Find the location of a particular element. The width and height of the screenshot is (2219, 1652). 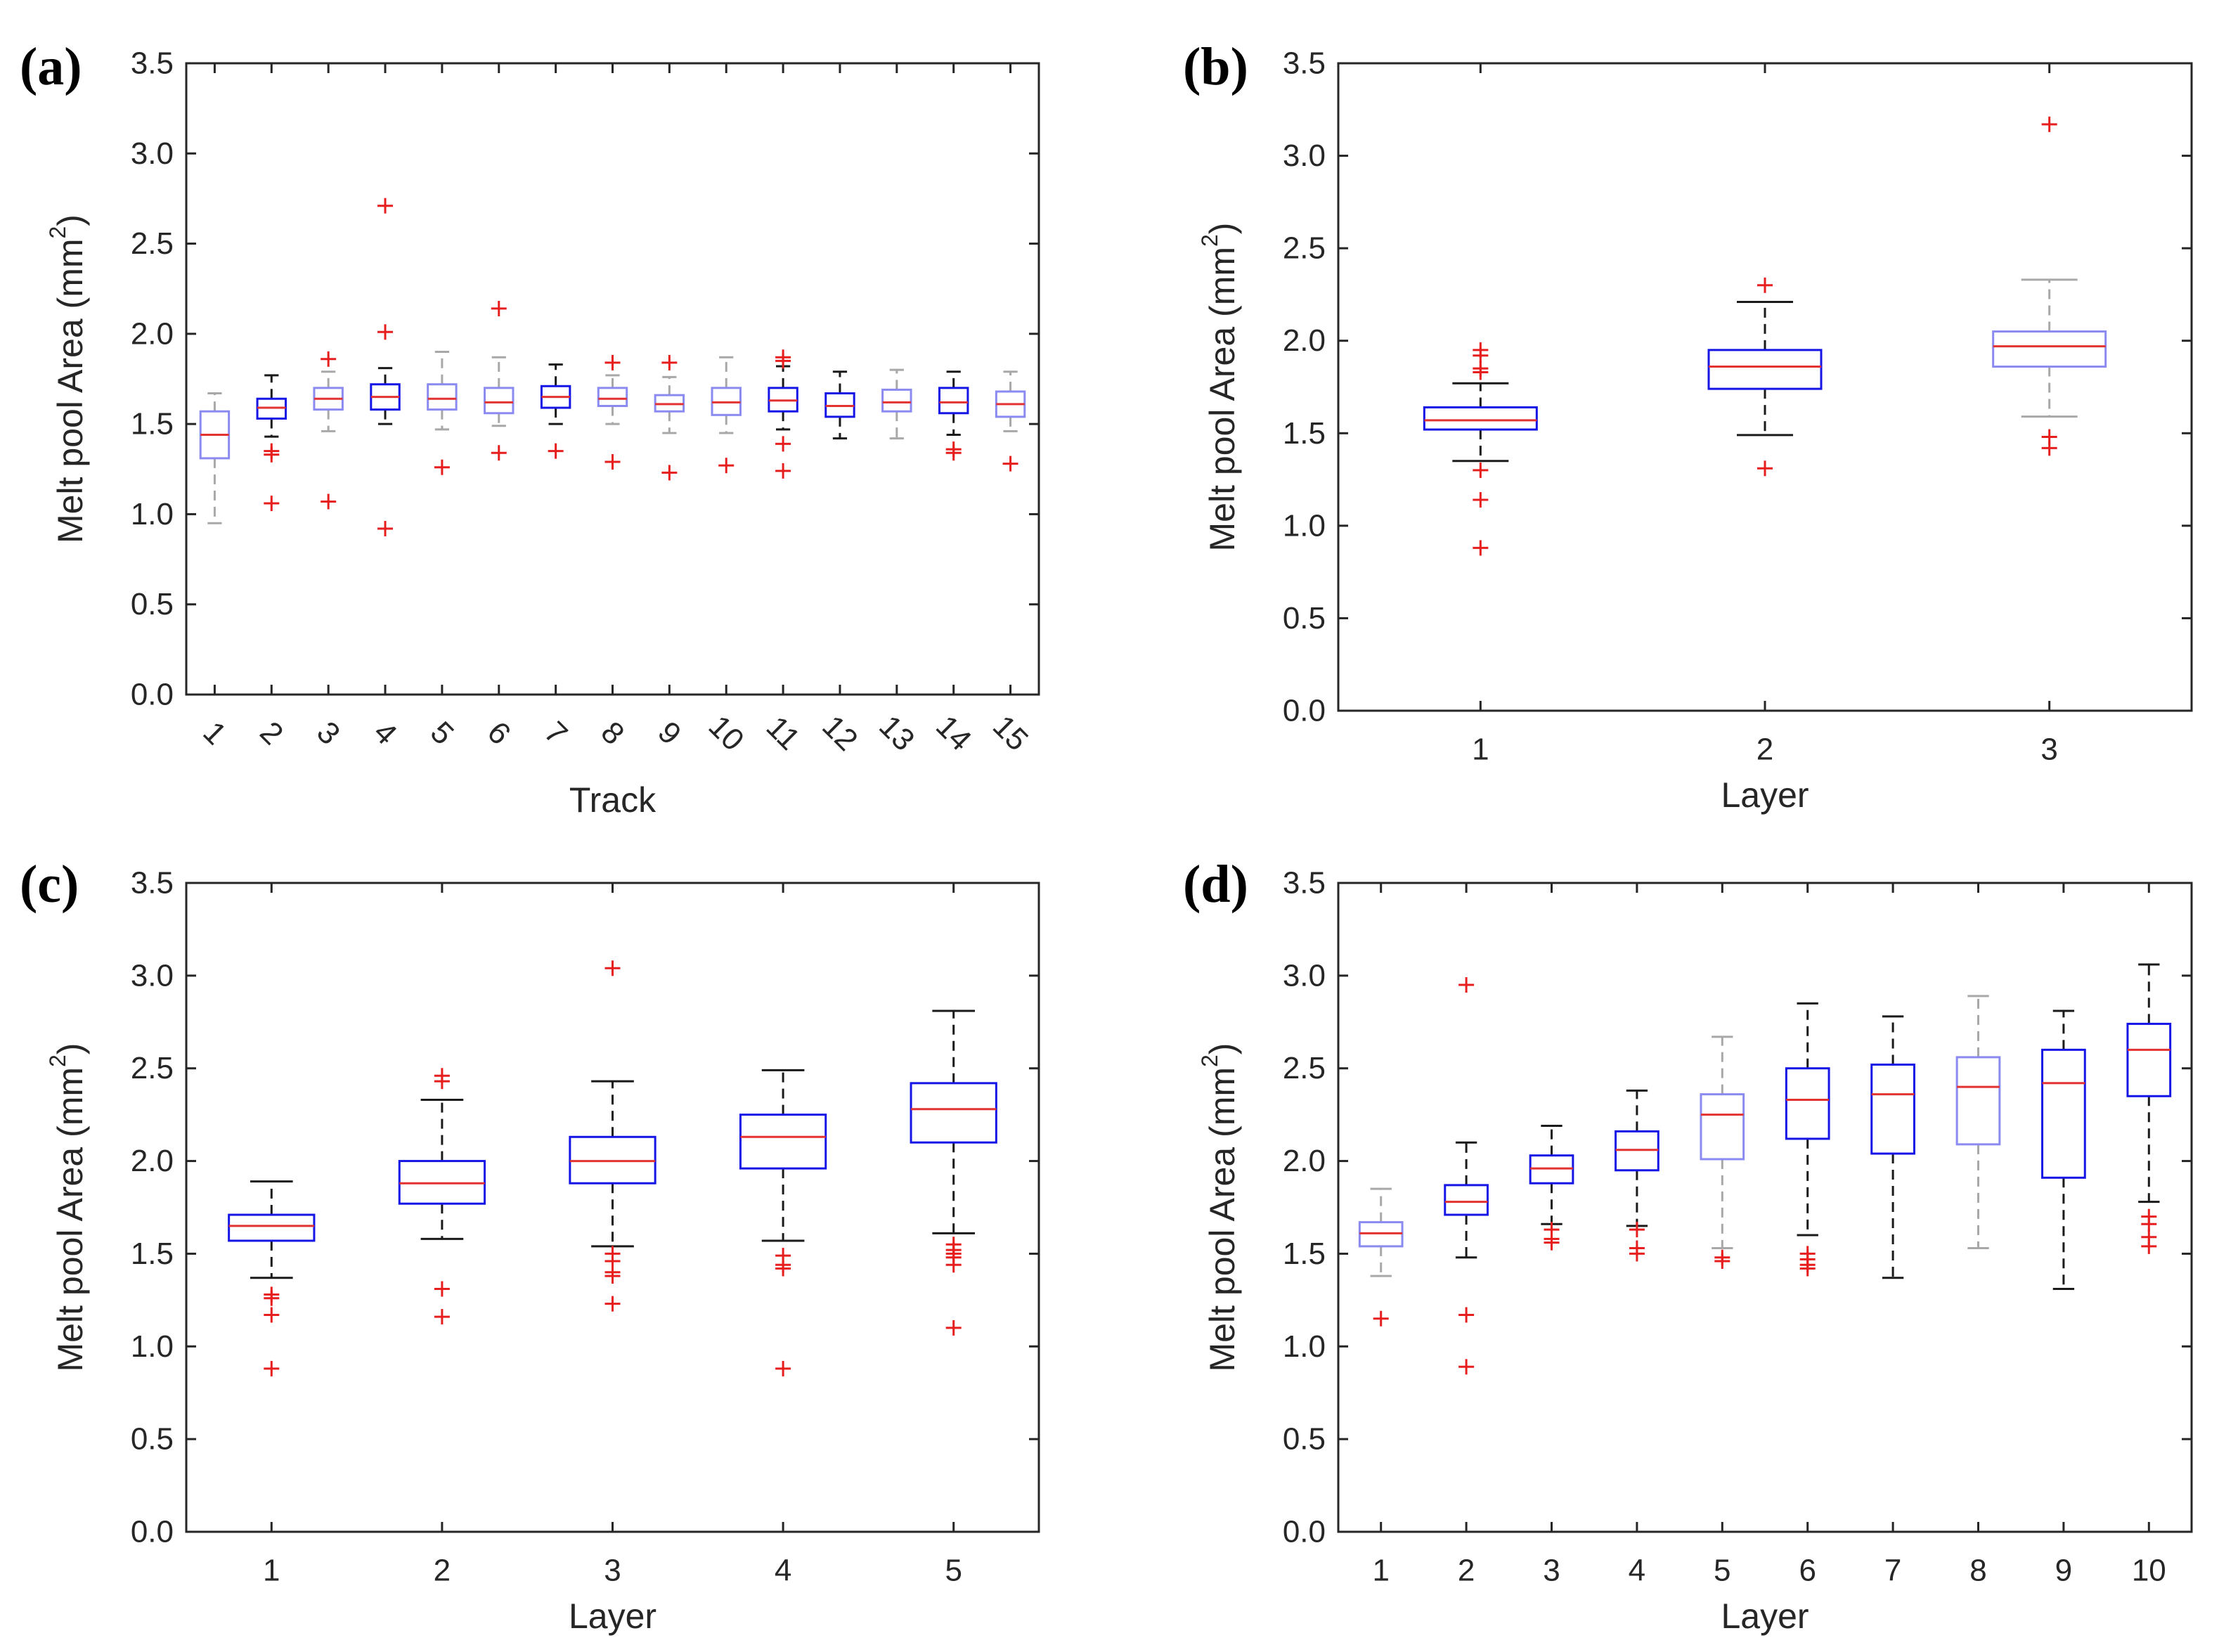

x-tick-label: 12 is located at coordinates (839, 733).